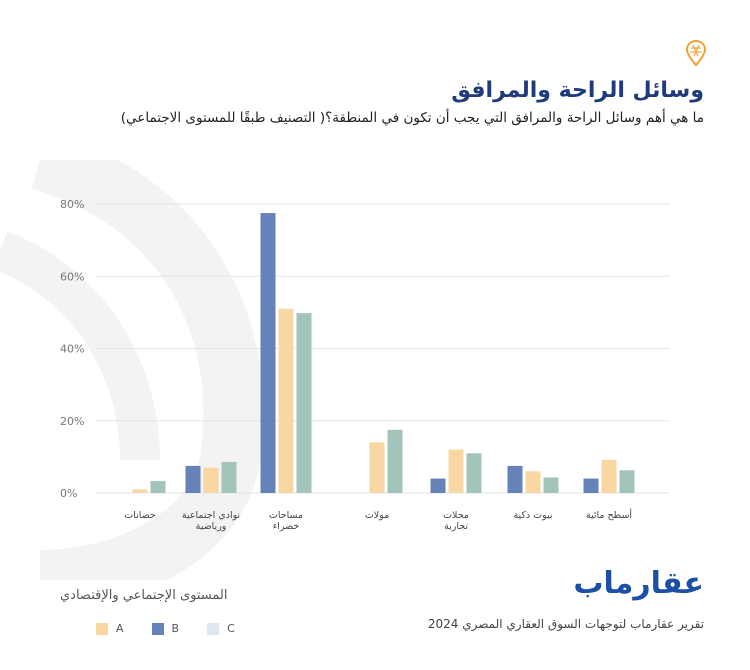 This screenshot has height=670, width=750. Describe the element at coordinates (72, 349) in the screenshot. I see `y-tick-label: 40%` at that location.